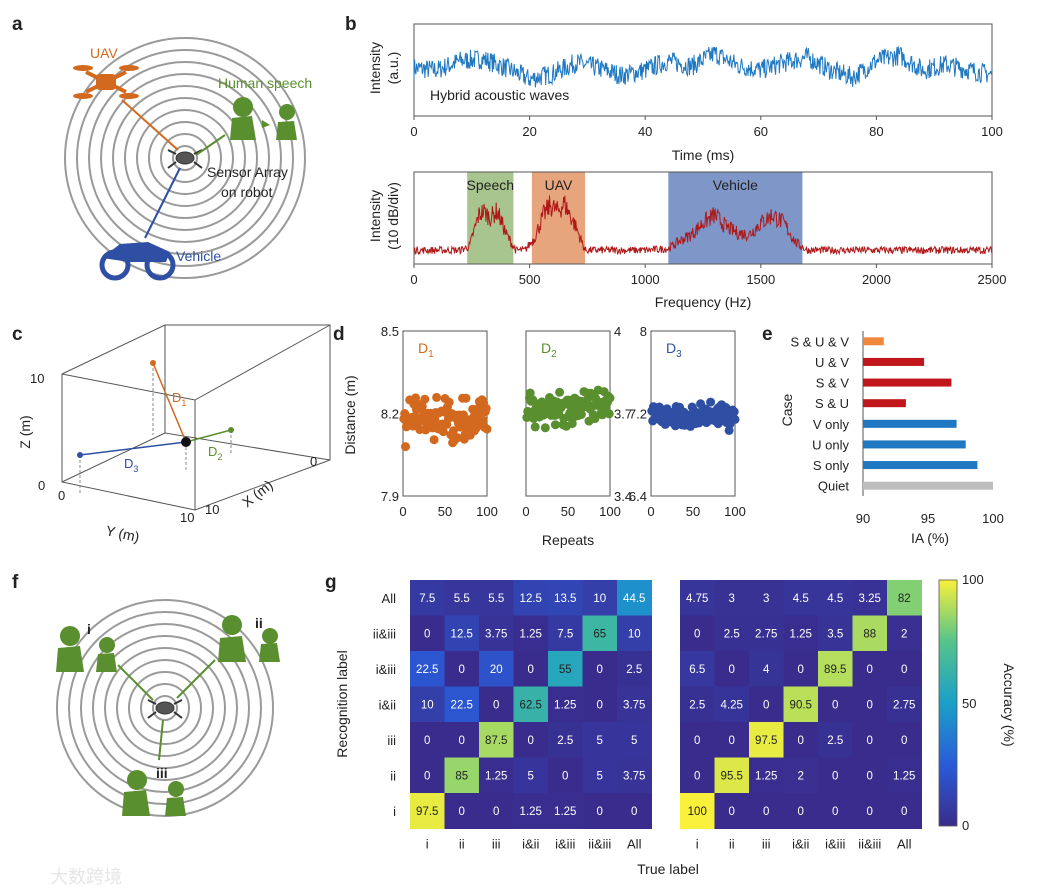  What do you see at coordinates (198, 256) in the screenshot?
I see `vehicle-label: Vehicle` at bounding box center [198, 256].